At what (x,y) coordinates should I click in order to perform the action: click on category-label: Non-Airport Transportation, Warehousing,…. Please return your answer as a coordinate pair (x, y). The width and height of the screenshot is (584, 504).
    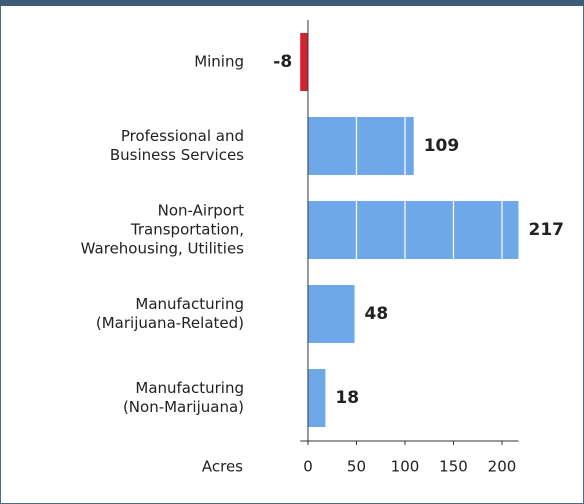
    Looking at the image, I should click on (162, 229).